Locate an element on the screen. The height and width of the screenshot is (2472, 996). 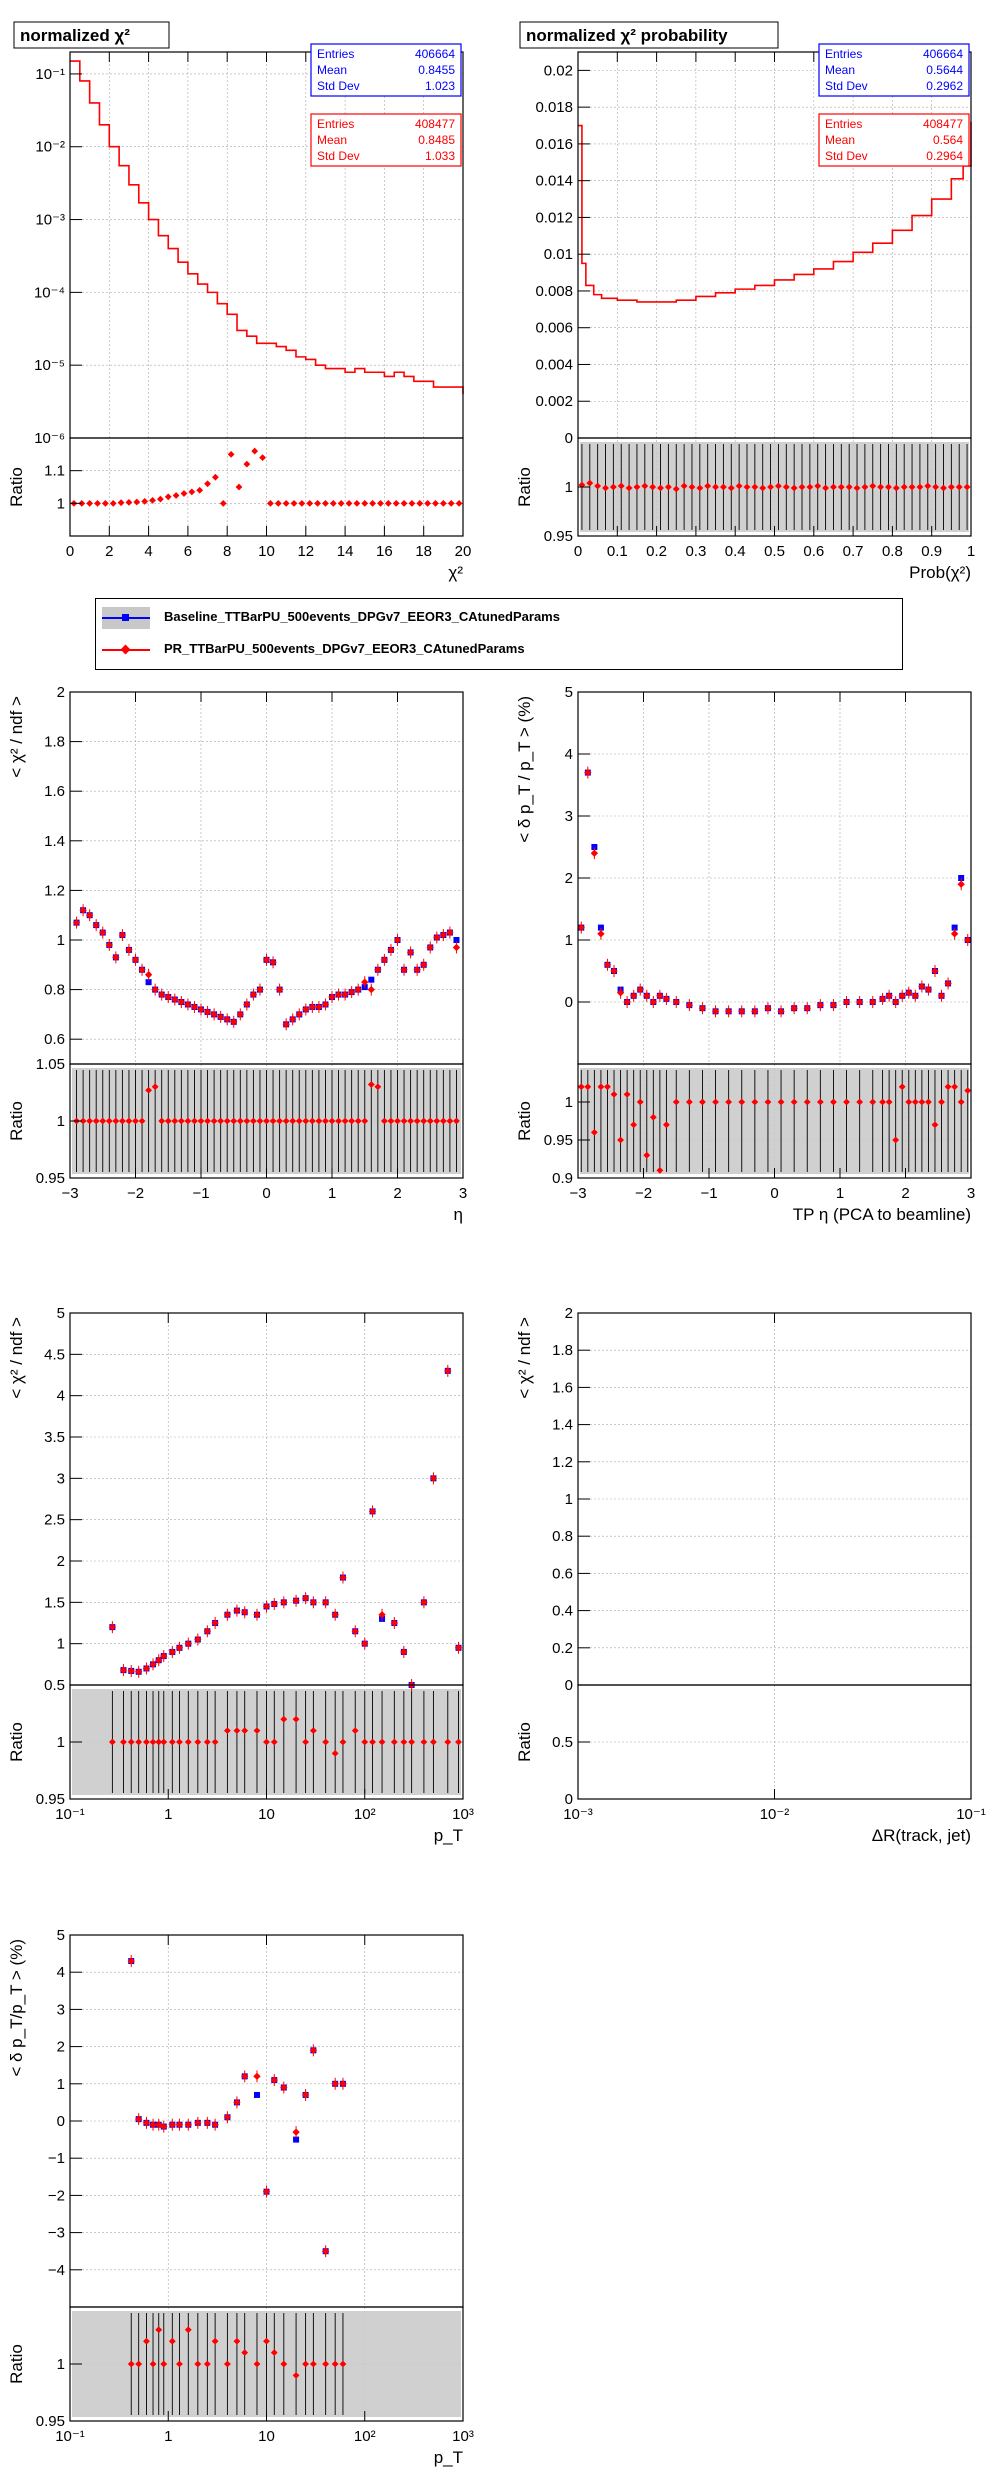
chart-dpt_vs_eta-baseline-point is located at coordinates (954, 927).